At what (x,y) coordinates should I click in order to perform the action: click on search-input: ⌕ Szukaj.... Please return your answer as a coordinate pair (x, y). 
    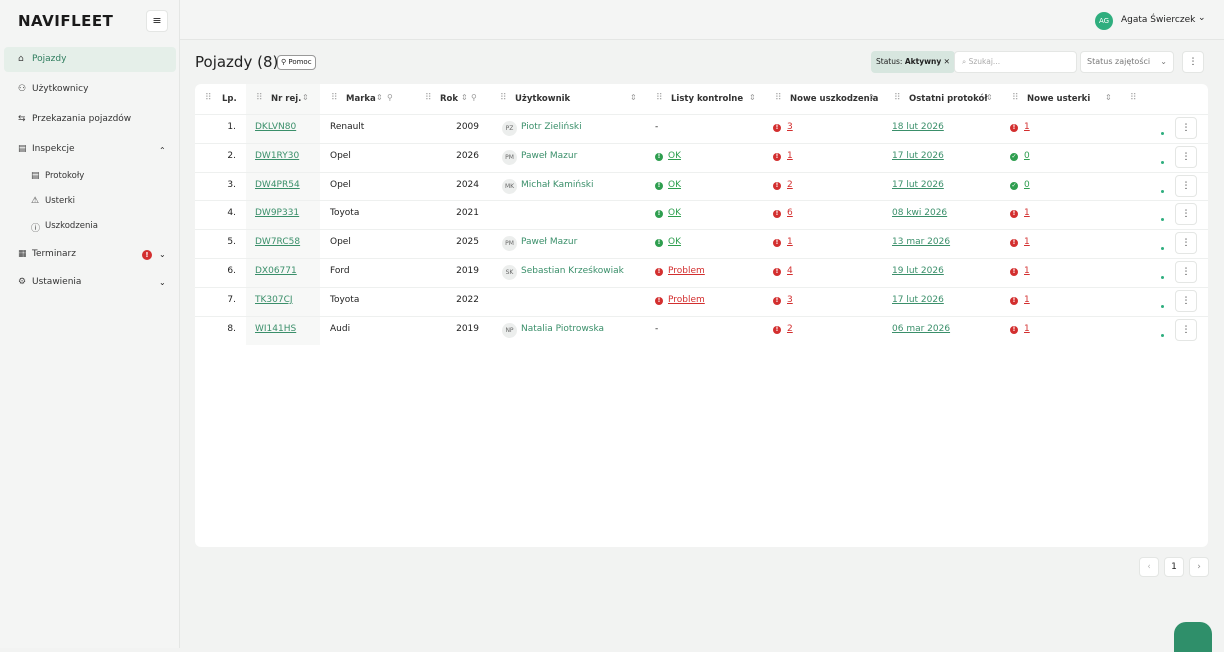
    Looking at the image, I should click on (1015, 62).